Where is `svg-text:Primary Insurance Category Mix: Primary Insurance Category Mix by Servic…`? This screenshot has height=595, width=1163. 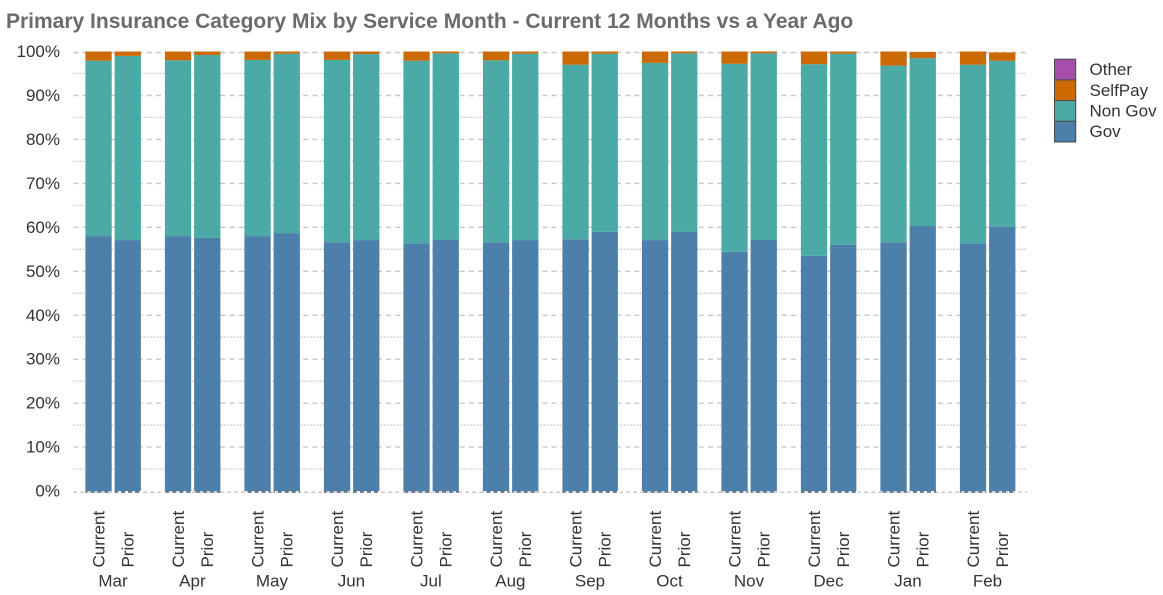
svg-text:Primary Insurance Category Mix: Primary Insurance Category Mix by Servic… is located at coordinates (429, 21).